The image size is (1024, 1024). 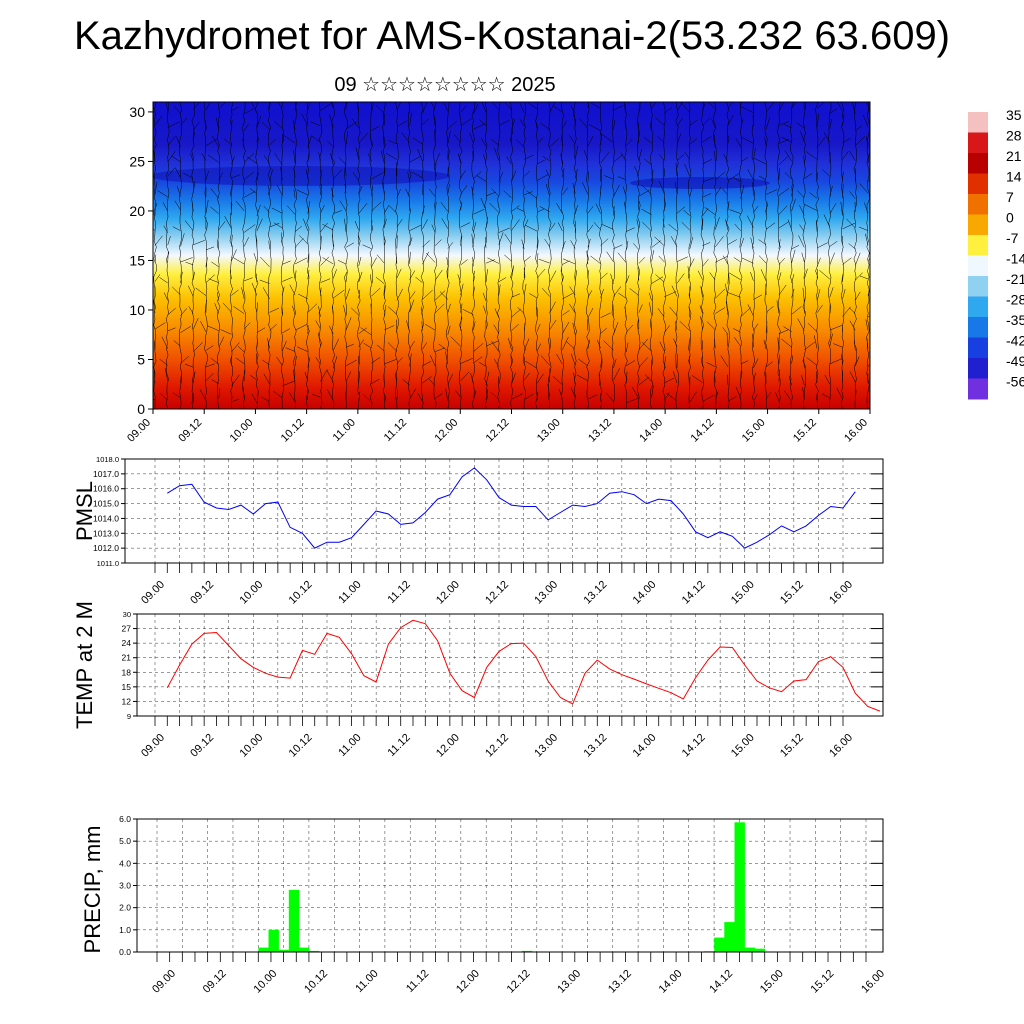 I want to click on x-tick-label: 15.12, so click(x=792, y=746).